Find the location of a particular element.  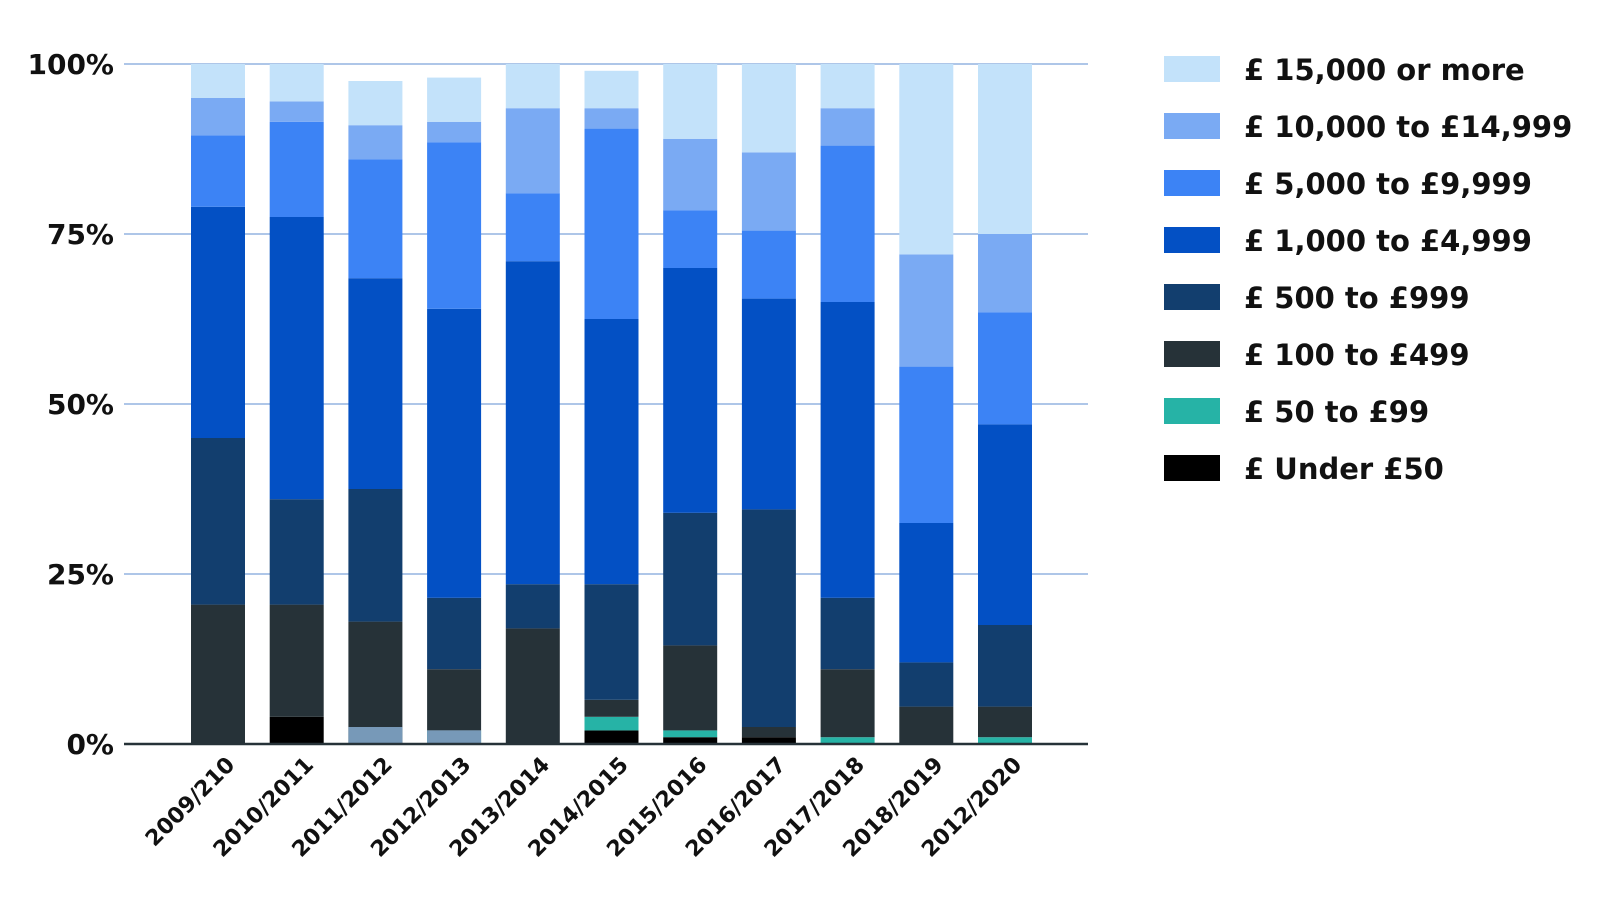

legend-item: £ 100 to £499 is located at coordinates (1317, 355).